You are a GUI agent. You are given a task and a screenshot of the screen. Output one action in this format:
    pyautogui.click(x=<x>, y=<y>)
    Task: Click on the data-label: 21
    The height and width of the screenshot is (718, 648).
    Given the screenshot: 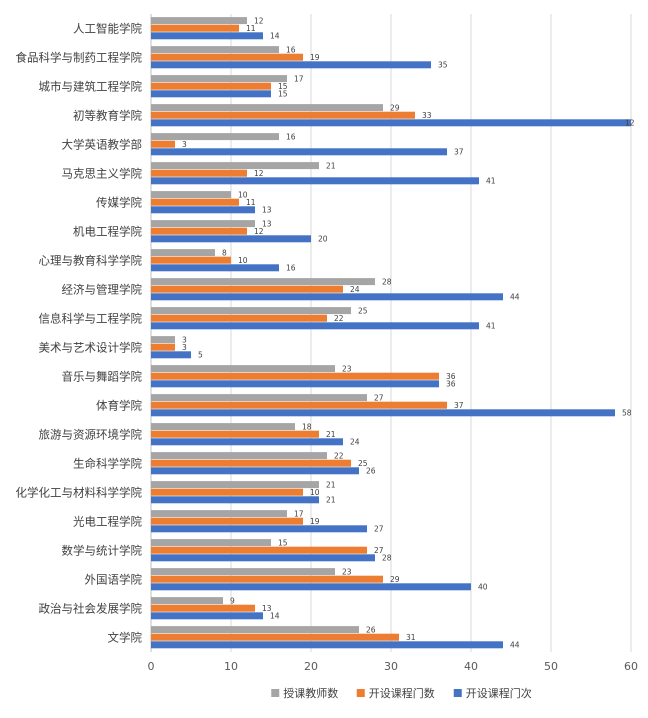 What is the action you would take?
    pyautogui.click(x=331, y=485)
    